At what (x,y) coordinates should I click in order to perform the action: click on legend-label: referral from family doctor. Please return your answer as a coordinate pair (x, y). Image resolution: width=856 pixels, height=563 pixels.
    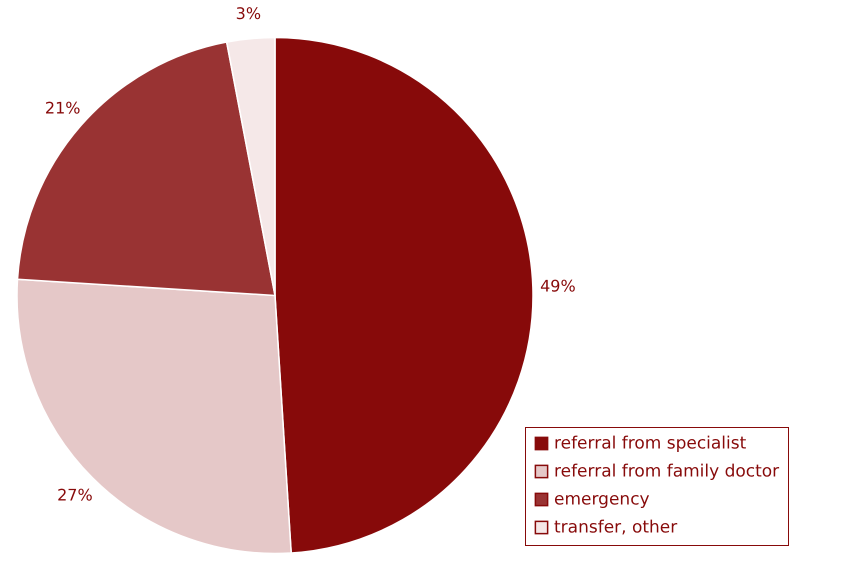
    Looking at the image, I should click on (667, 472).